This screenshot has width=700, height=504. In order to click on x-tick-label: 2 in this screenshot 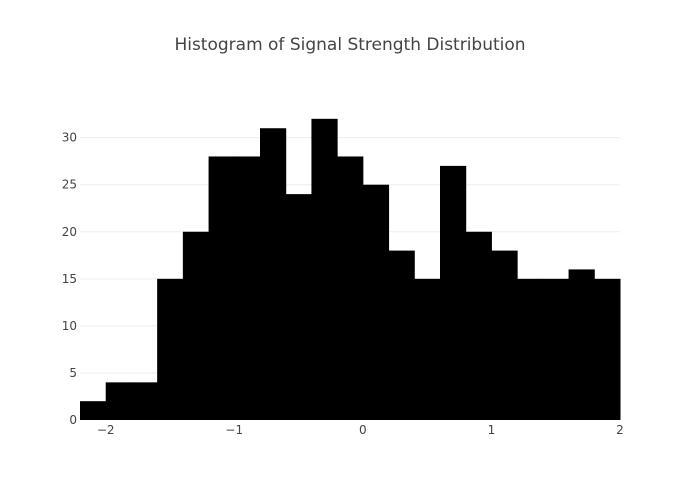, I will do `click(620, 430)`.